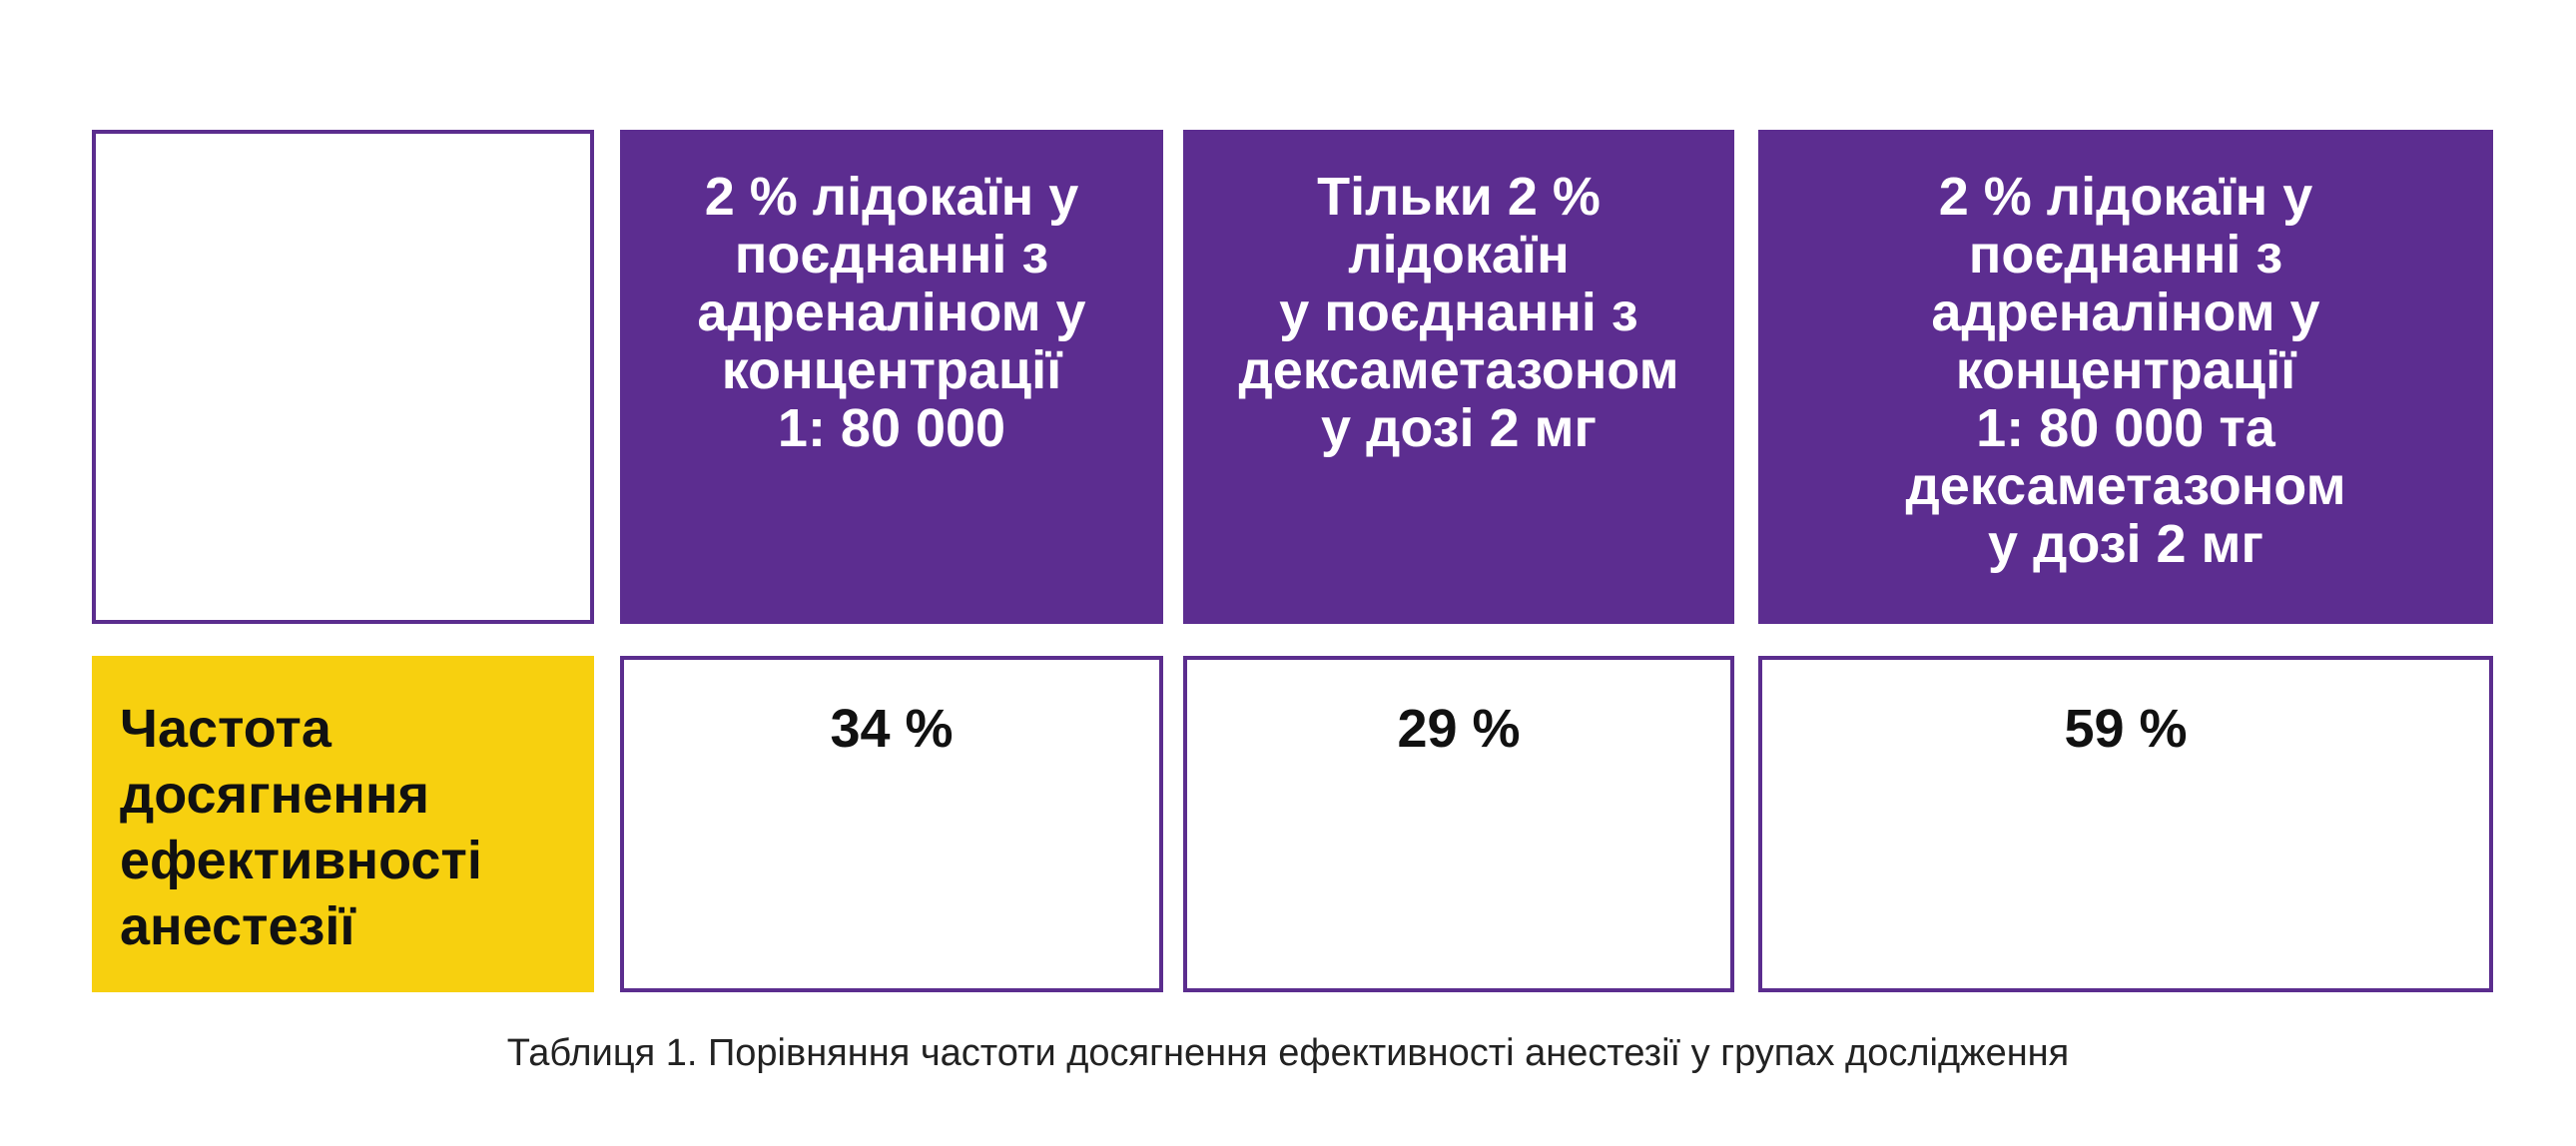  I want to click on table-cell-value: 29 %, so click(1458, 824).